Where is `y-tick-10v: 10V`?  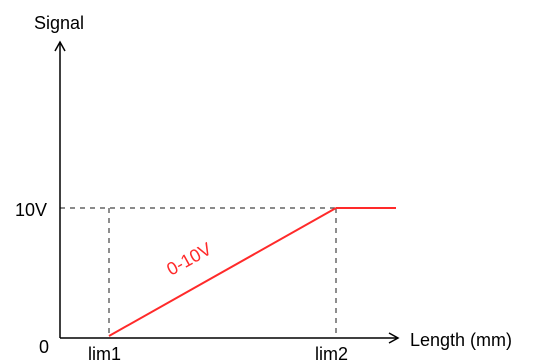 y-tick-10v: 10V is located at coordinates (31, 210).